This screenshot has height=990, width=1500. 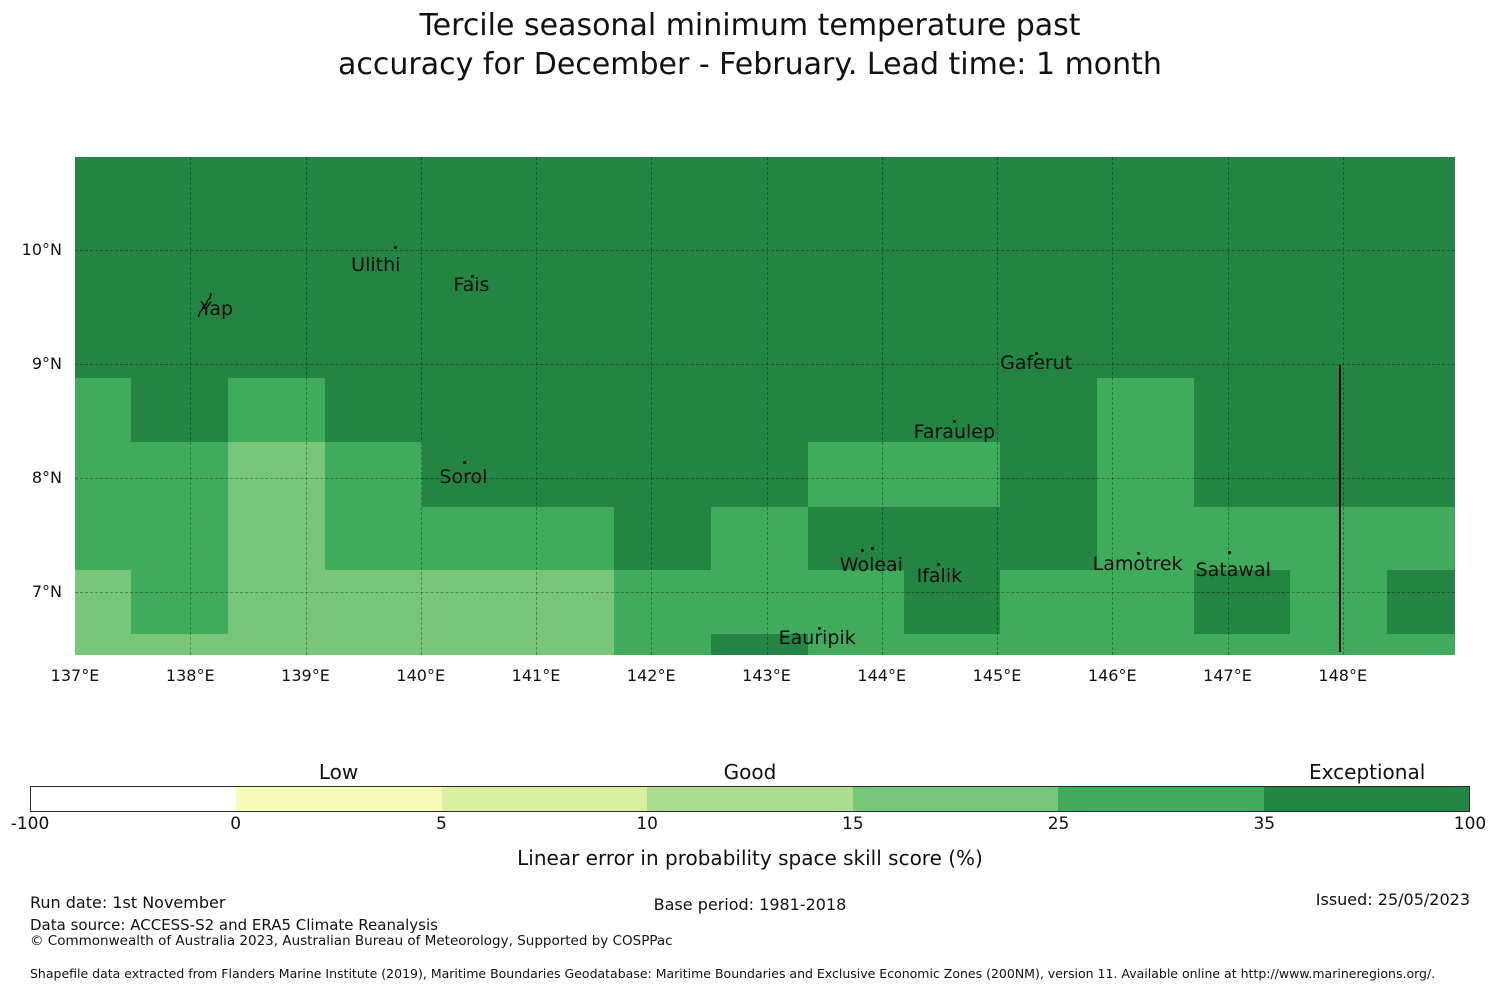 I want to click on island-label: Gaferut, so click(x=1036, y=362).